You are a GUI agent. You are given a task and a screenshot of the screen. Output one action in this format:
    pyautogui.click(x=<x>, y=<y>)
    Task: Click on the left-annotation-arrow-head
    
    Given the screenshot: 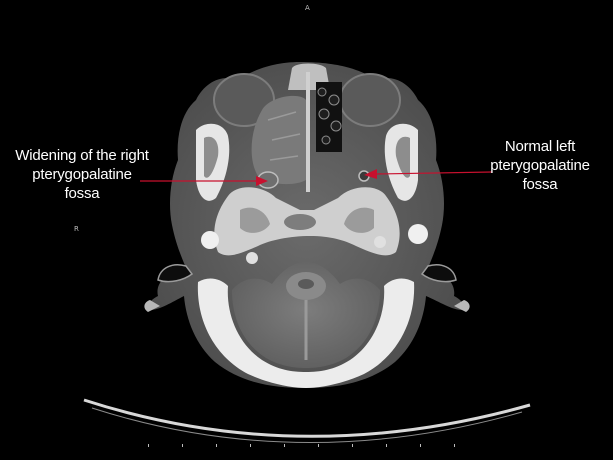 What is the action you would take?
    pyautogui.click(x=370, y=174)
    